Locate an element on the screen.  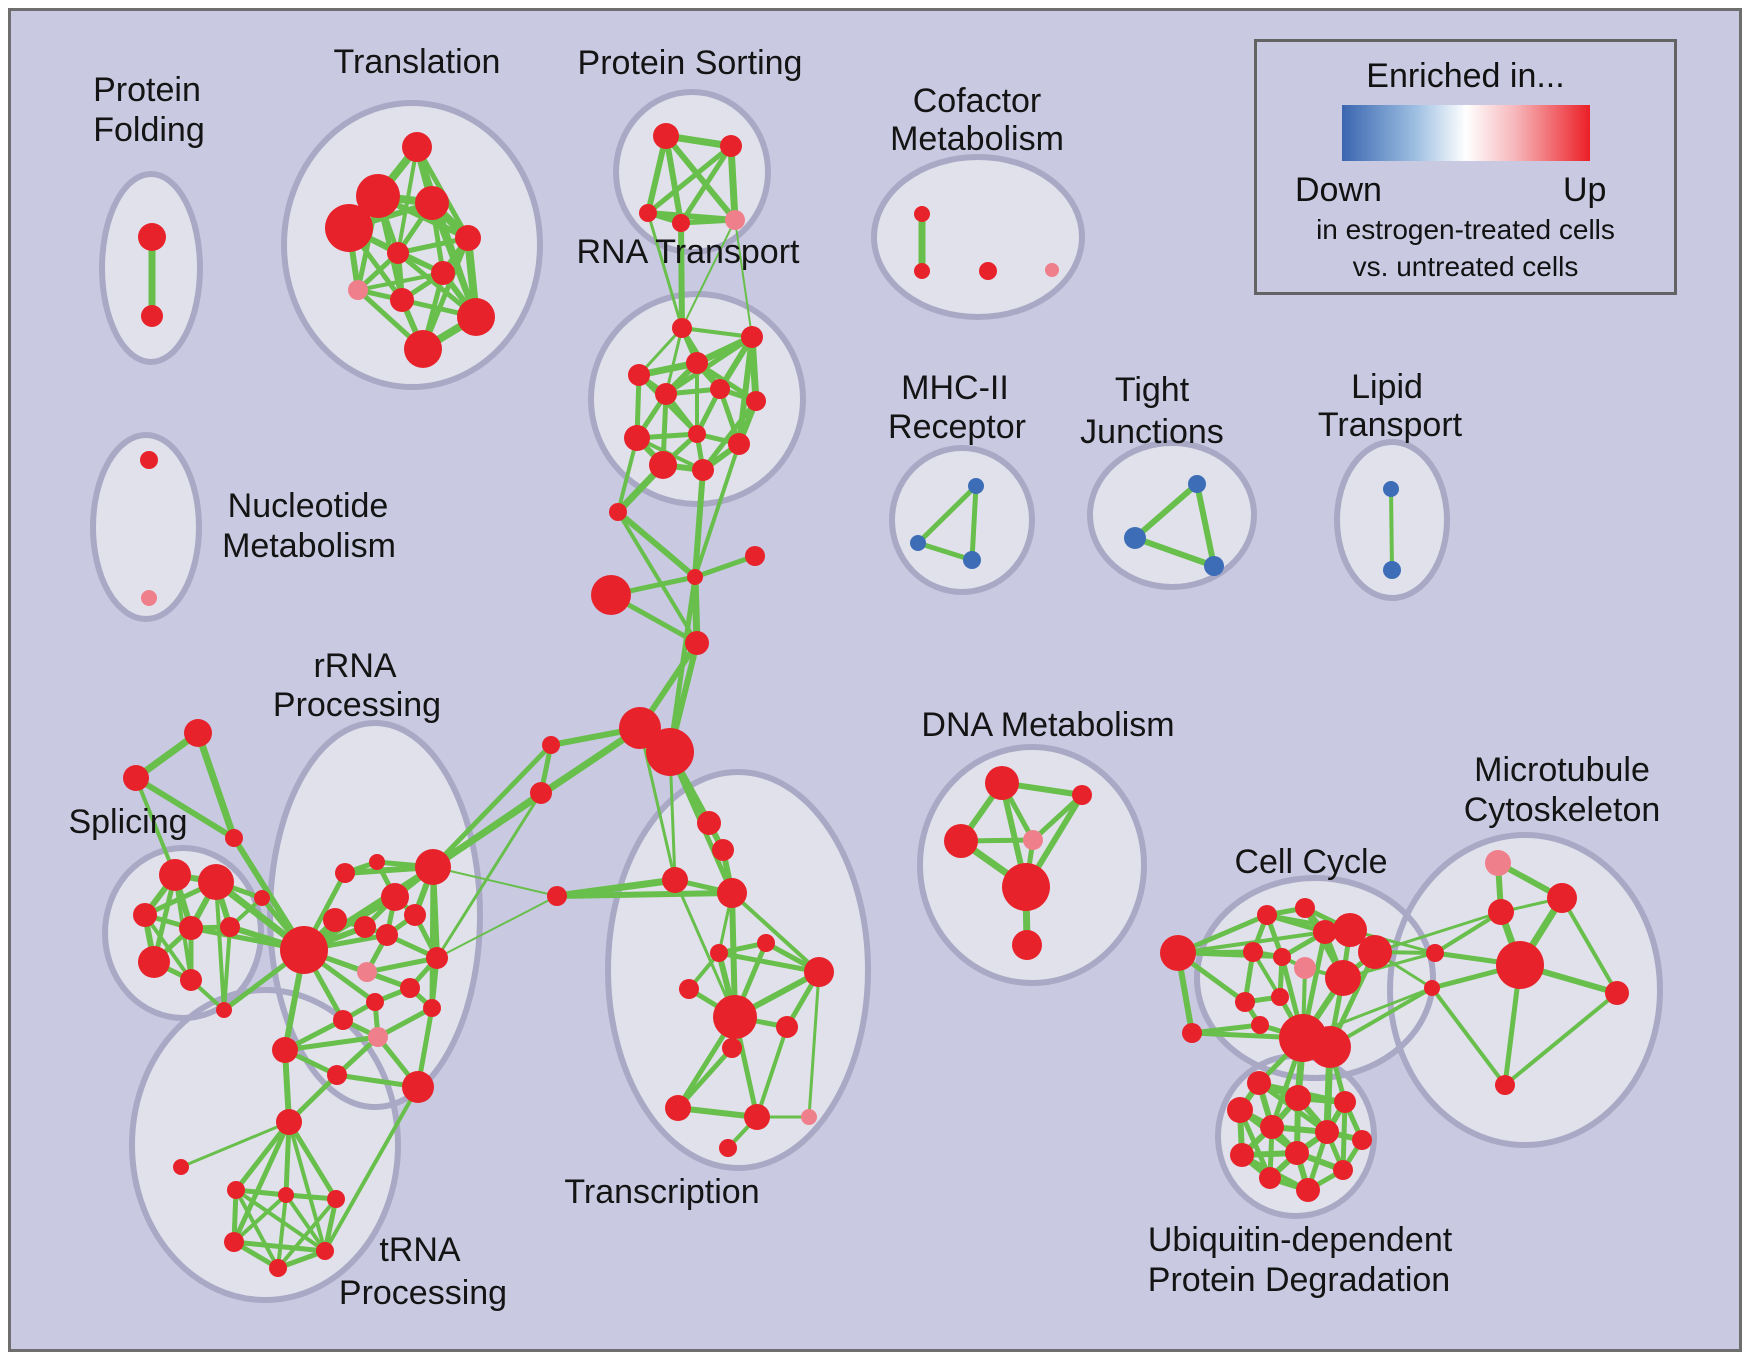
cluster-outline-nucleotide_metabolism is located at coordinates (146, 527).